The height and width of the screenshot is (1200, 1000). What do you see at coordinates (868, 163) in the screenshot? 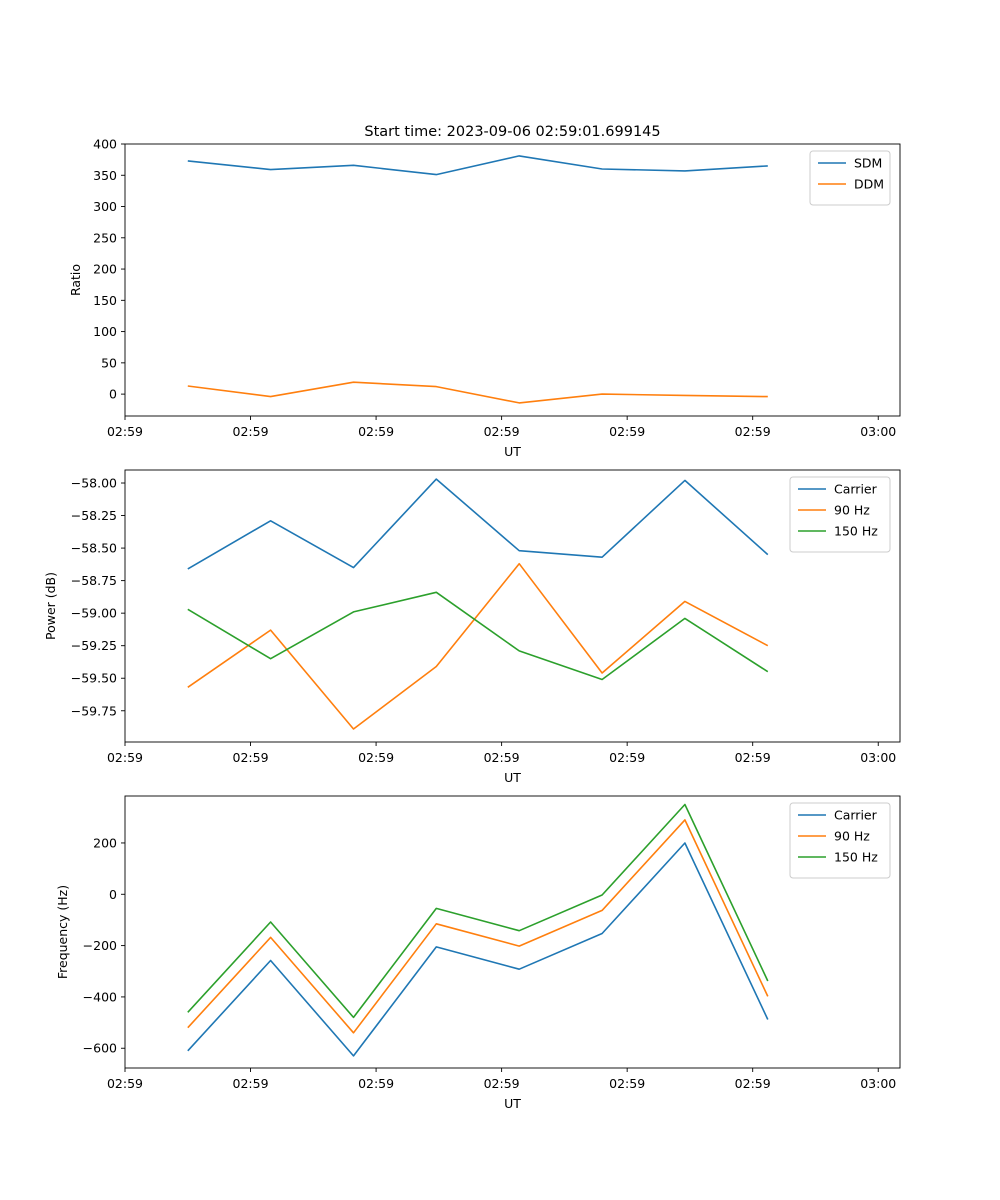
I see `legend-label: SDM` at bounding box center [868, 163].